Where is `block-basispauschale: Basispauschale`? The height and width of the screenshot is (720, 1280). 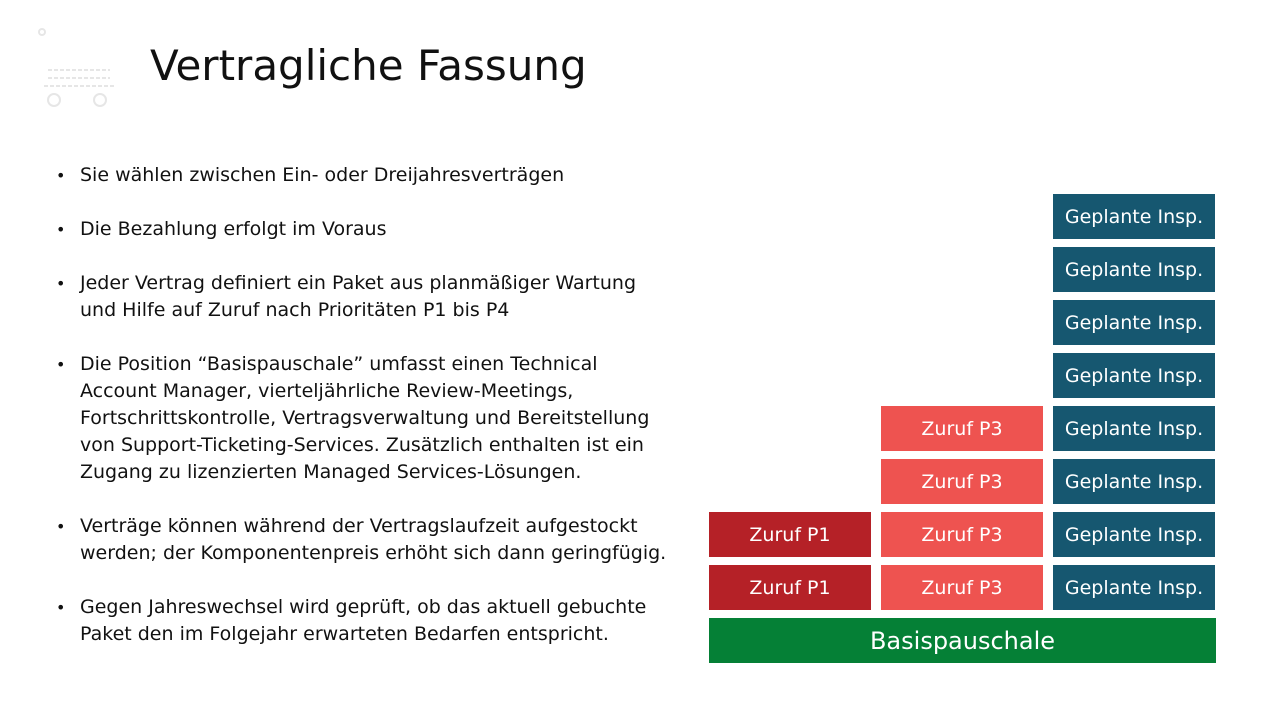
block-basispauschale: Basispauschale is located at coordinates (962, 640).